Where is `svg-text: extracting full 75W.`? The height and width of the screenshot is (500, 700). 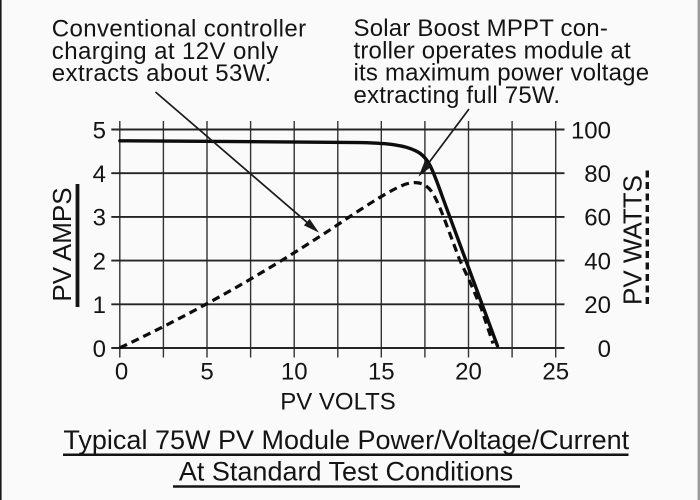
svg-text: extracting full 75W. is located at coordinates (457, 95).